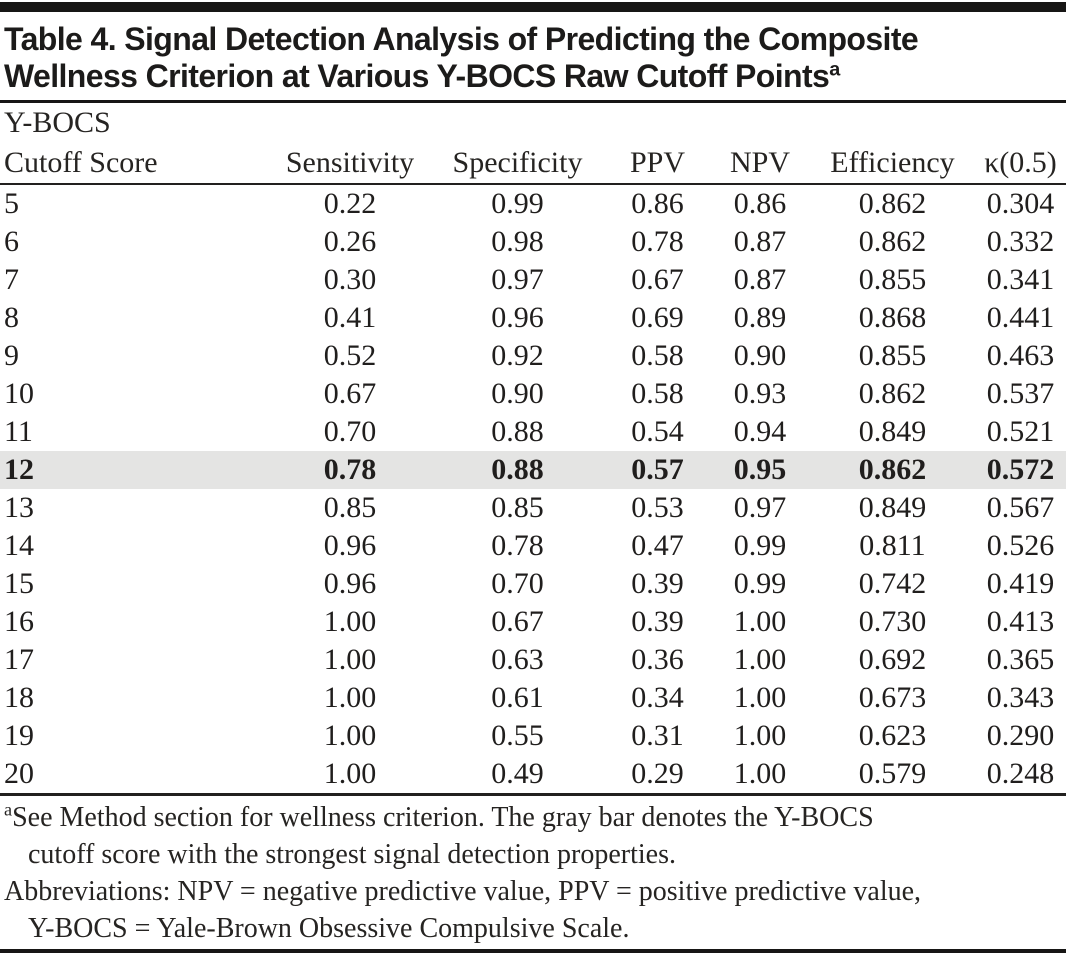 This screenshot has height=965, width=1066. Describe the element at coordinates (657, 469) in the screenshot. I see `cell-ppv: 0.57` at that location.